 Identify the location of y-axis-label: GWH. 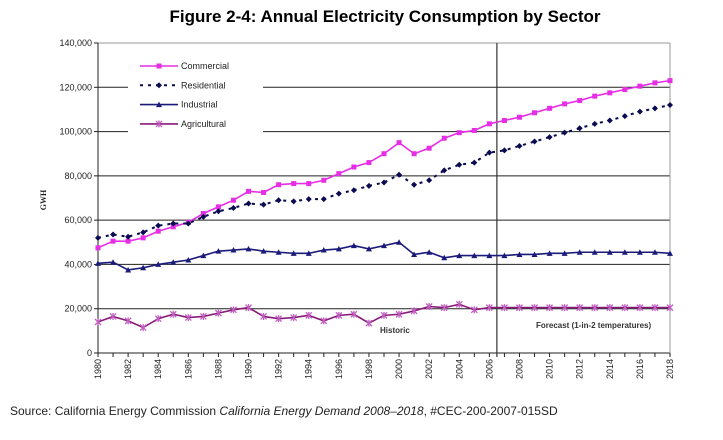
(43, 199).